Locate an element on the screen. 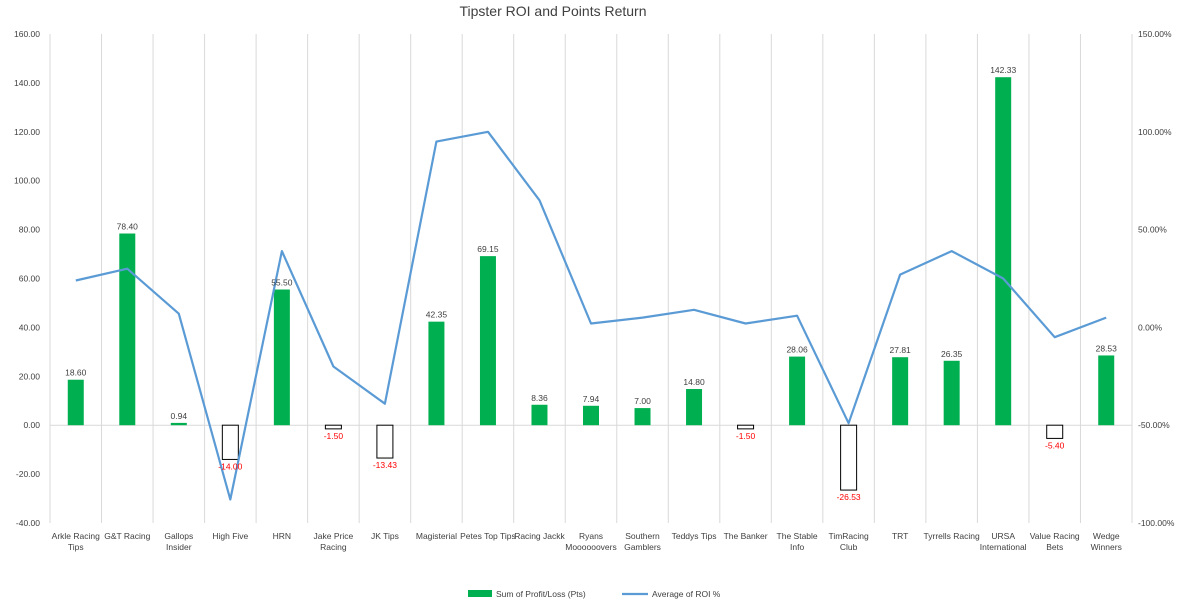 The width and height of the screenshot is (1200, 612). left-axis-tick-label: 160.00 is located at coordinates (27, 34).